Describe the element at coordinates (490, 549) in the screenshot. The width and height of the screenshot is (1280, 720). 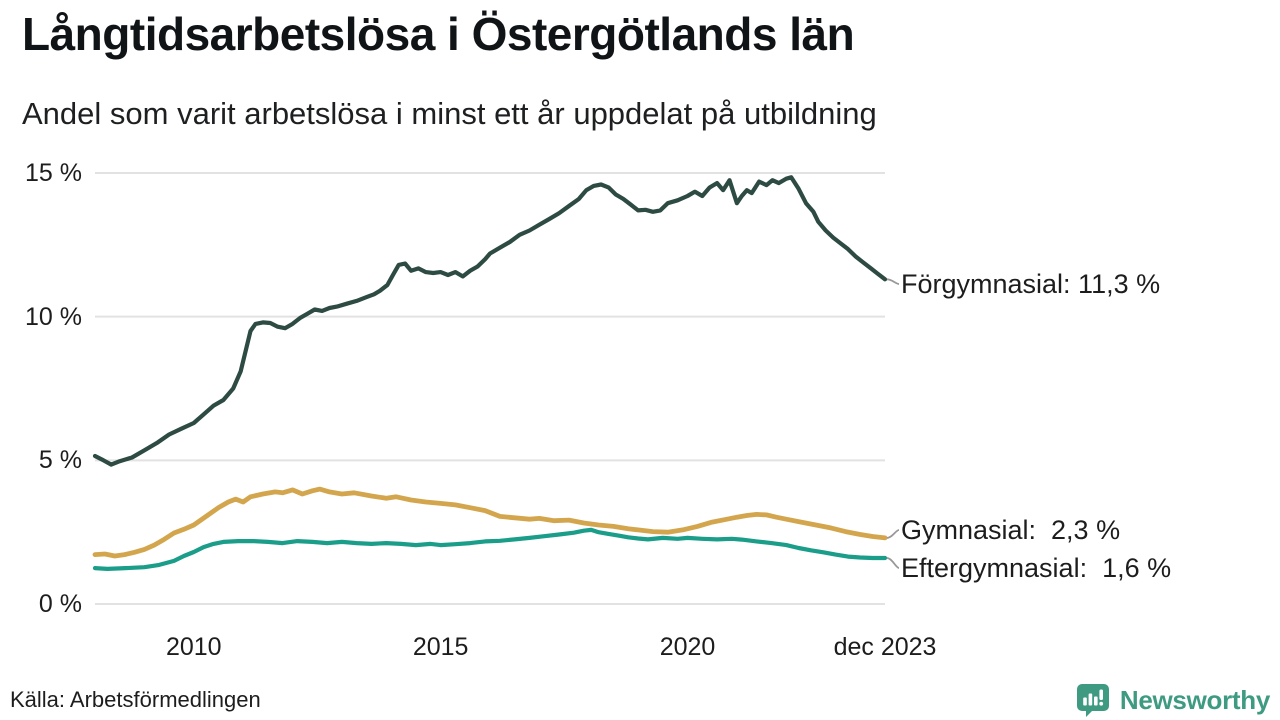
I see `series-line-eftergymnasial` at that location.